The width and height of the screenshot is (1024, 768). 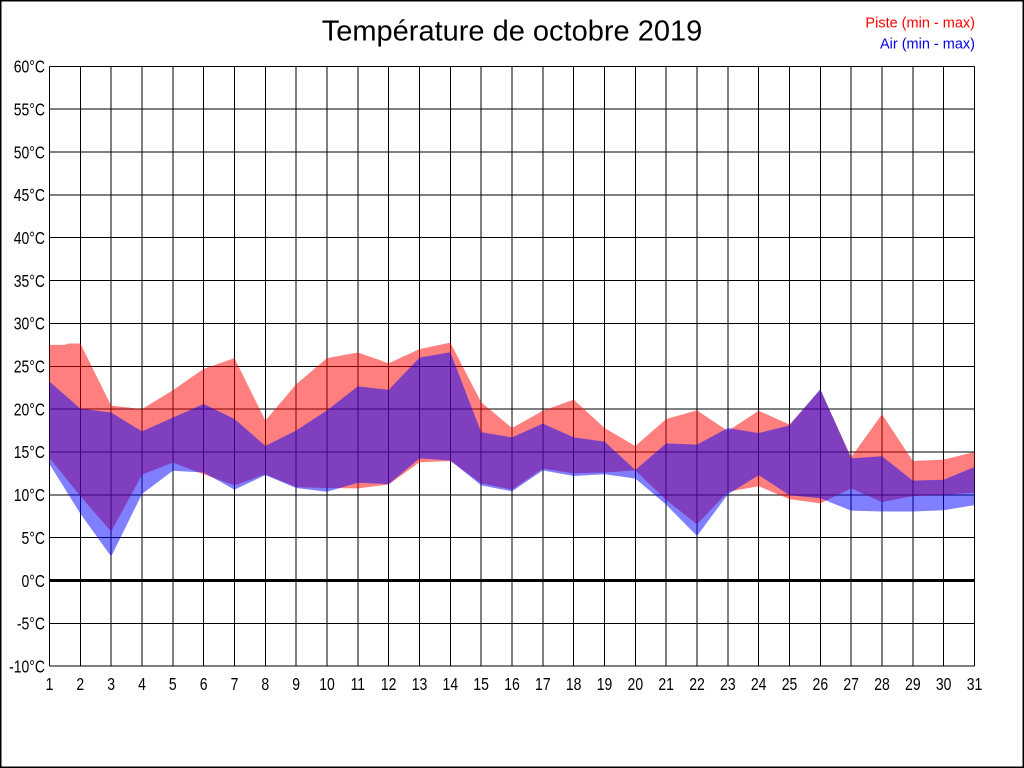 I want to click on svg-text: 5°C, so click(x=33, y=539).